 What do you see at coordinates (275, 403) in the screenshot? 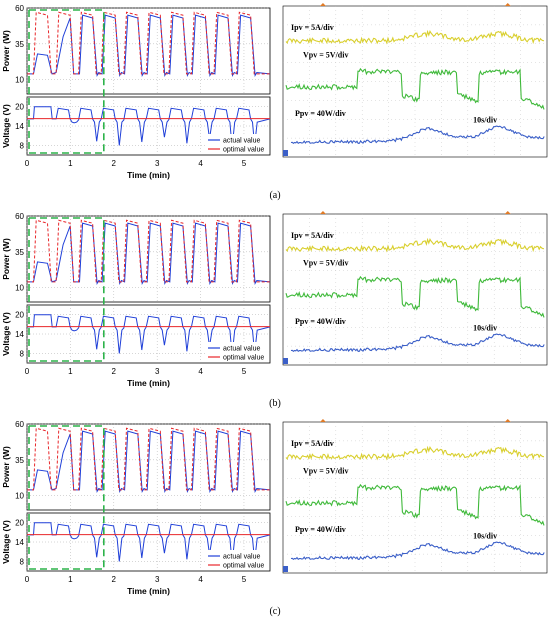
I see `panel-label: (b)` at bounding box center [275, 403].